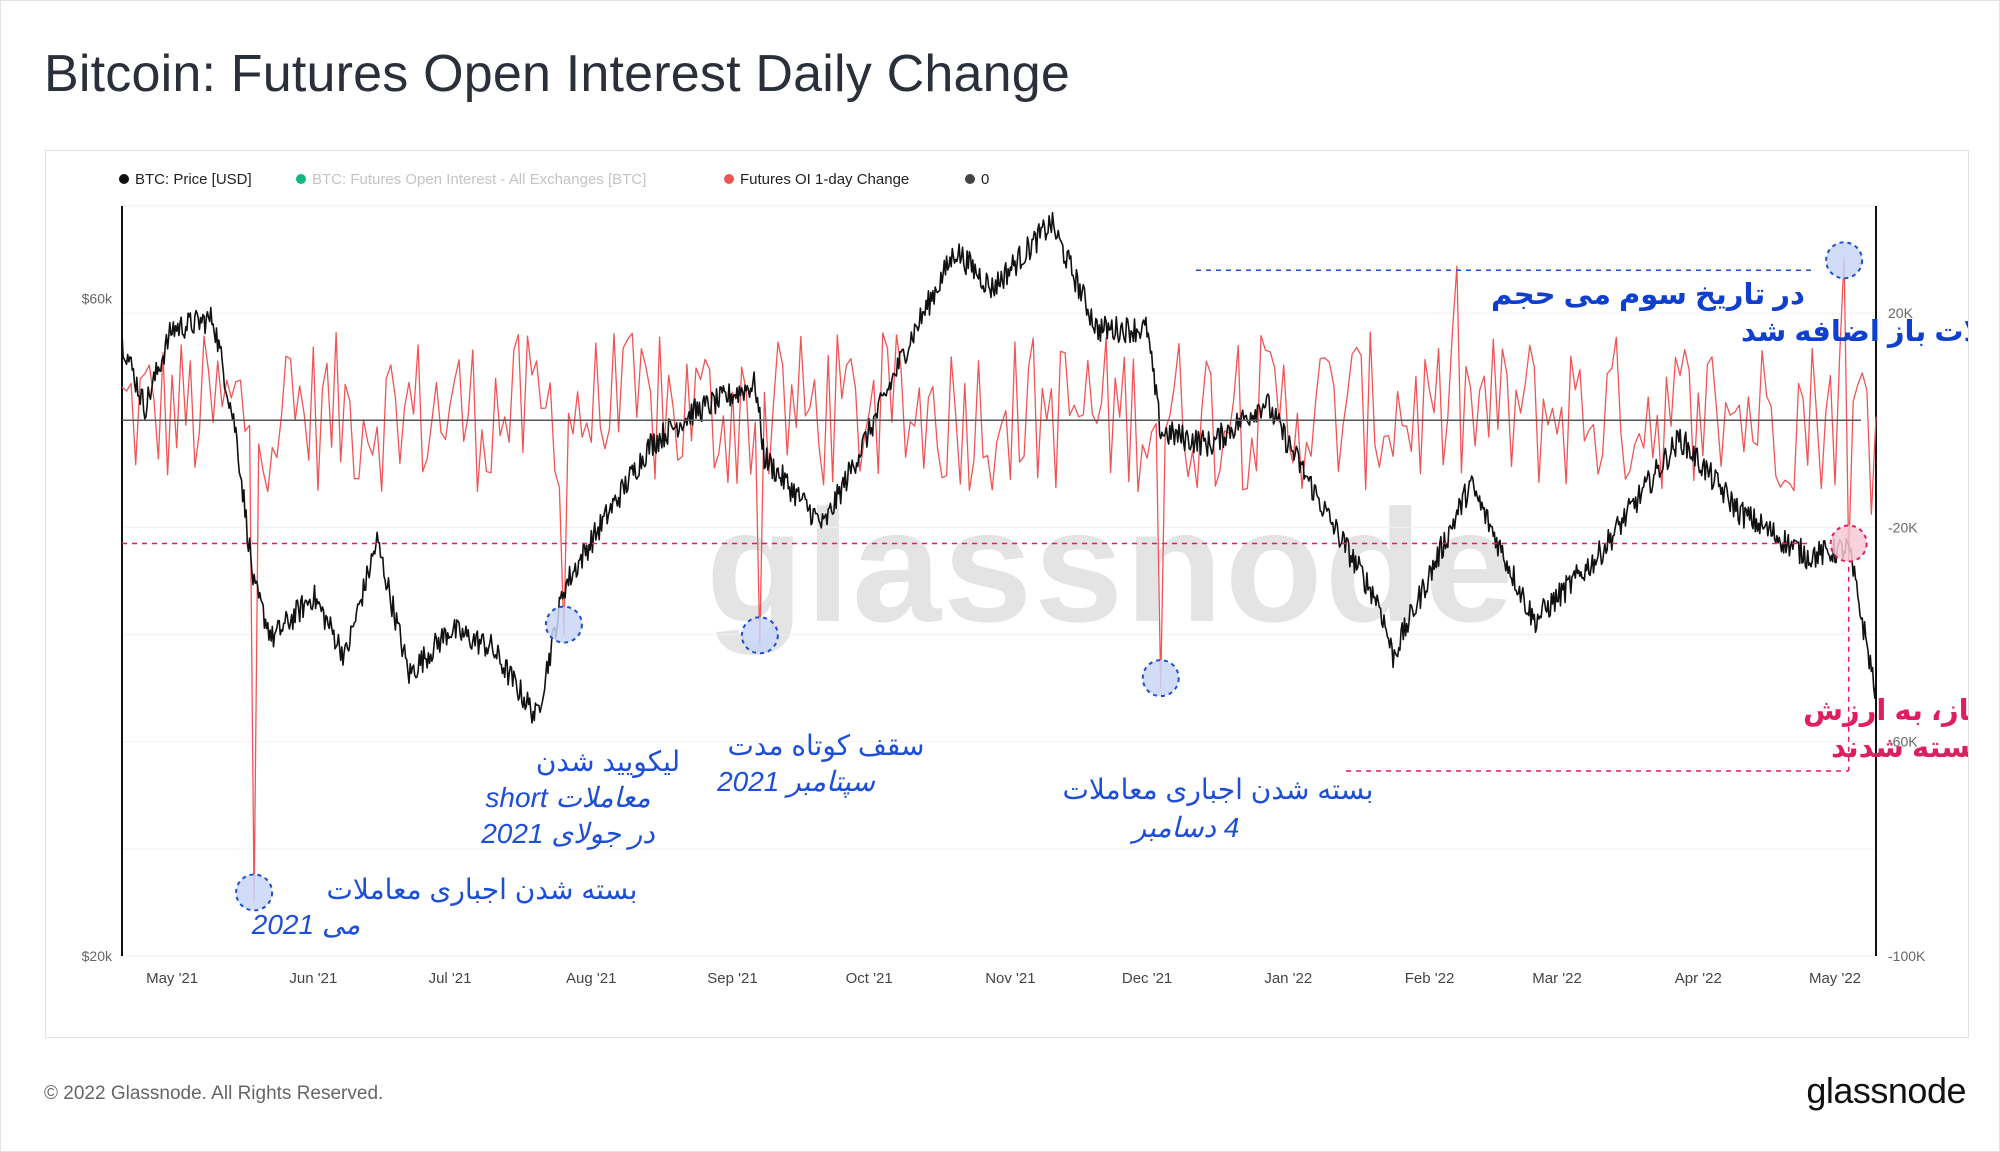 The width and height of the screenshot is (2000, 1152). Describe the element at coordinates (124, 179) in the screenshot. I see `legend-dot-price` at that location.